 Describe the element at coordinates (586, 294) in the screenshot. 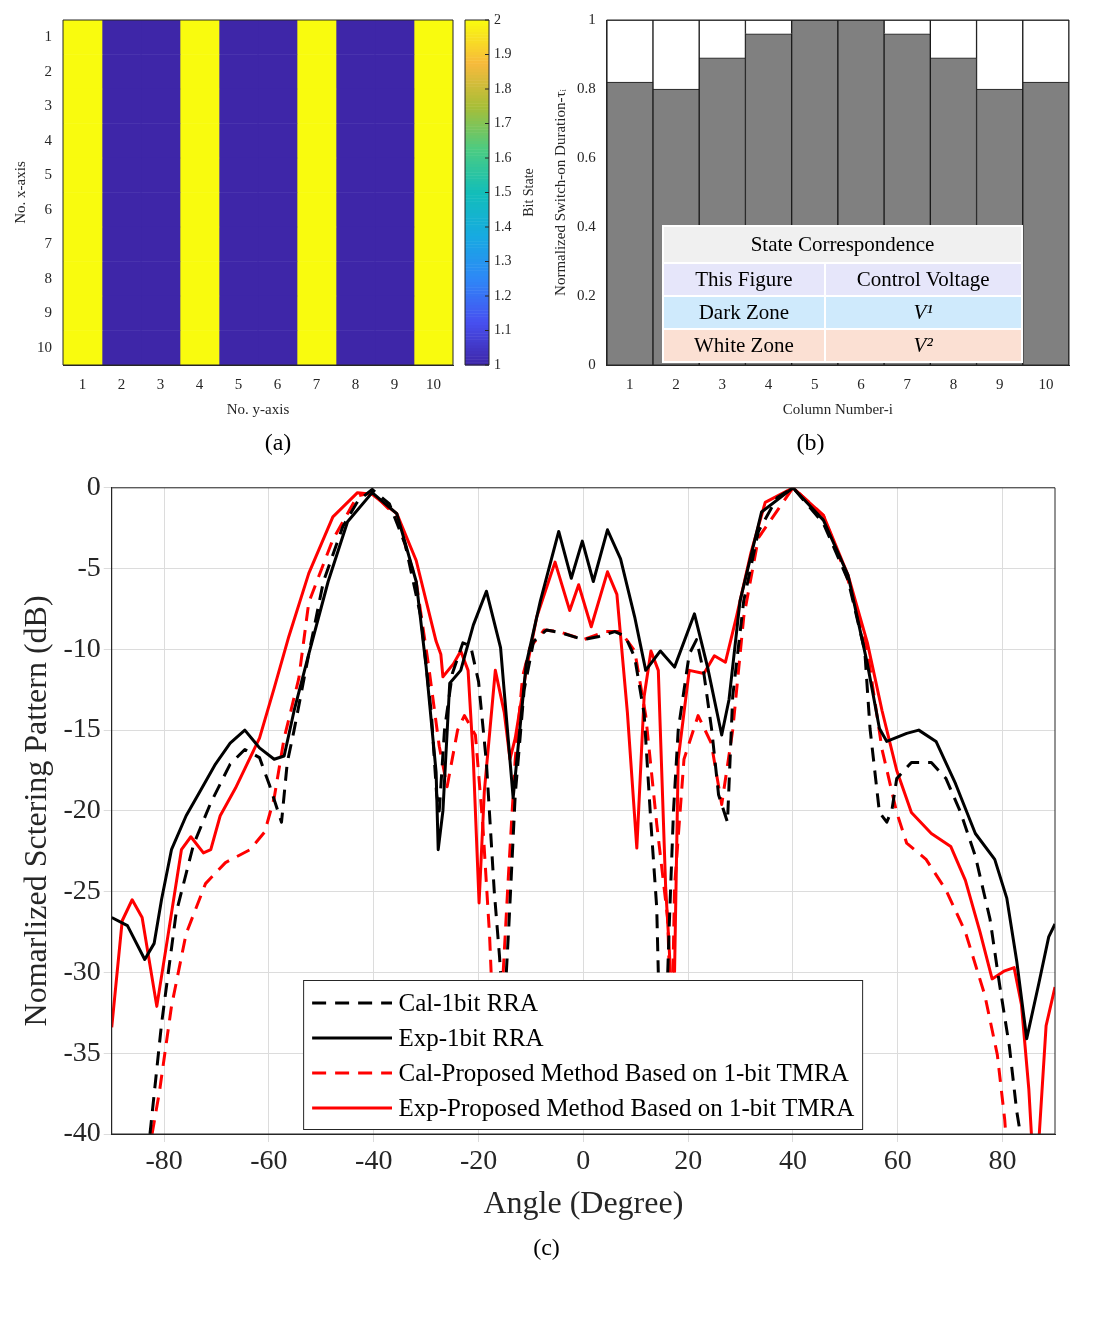

I see `y-tick-label: 0.2` at that location.